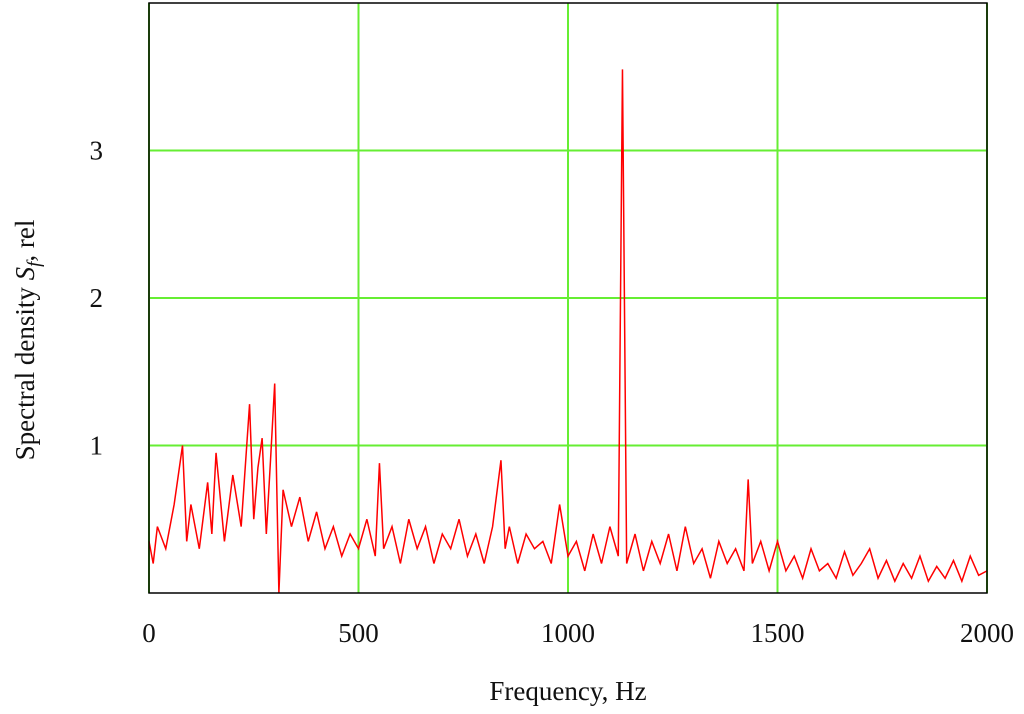 This screenshot has height=714, width=1024. What do you see at coordinates (149, 633) in the screenshot?
I see `x-tick-label: 0` at bounding box center [149, 633].